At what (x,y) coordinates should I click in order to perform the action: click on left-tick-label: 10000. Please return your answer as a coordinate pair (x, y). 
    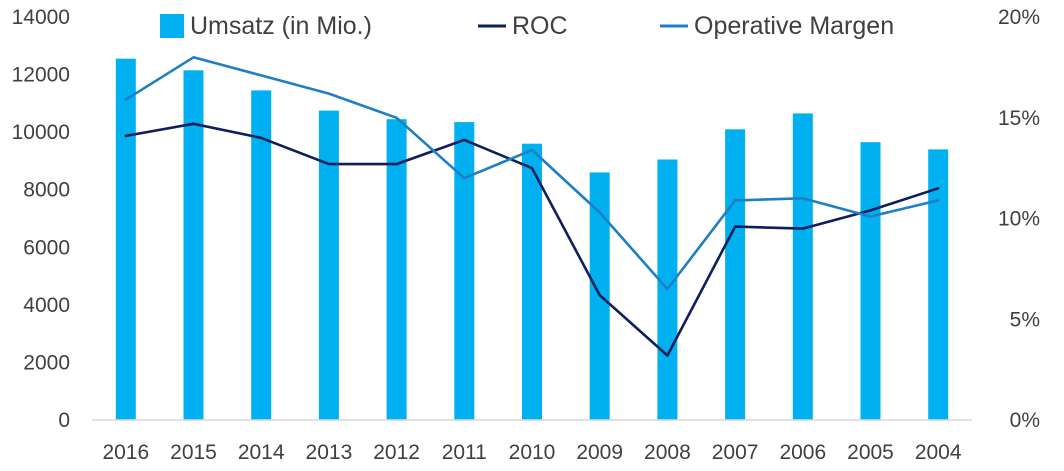
    Looking at the image, I should click on (41, 132).